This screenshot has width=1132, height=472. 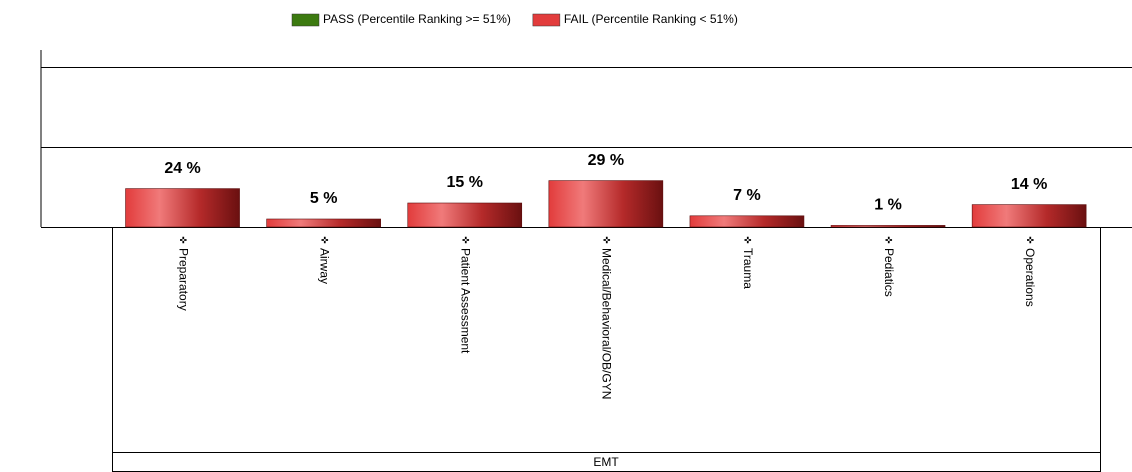 What do you see at coordinates (182, 168) in the screenshot?
I see `value-label: 24 %` at bounding box center [182, 168].